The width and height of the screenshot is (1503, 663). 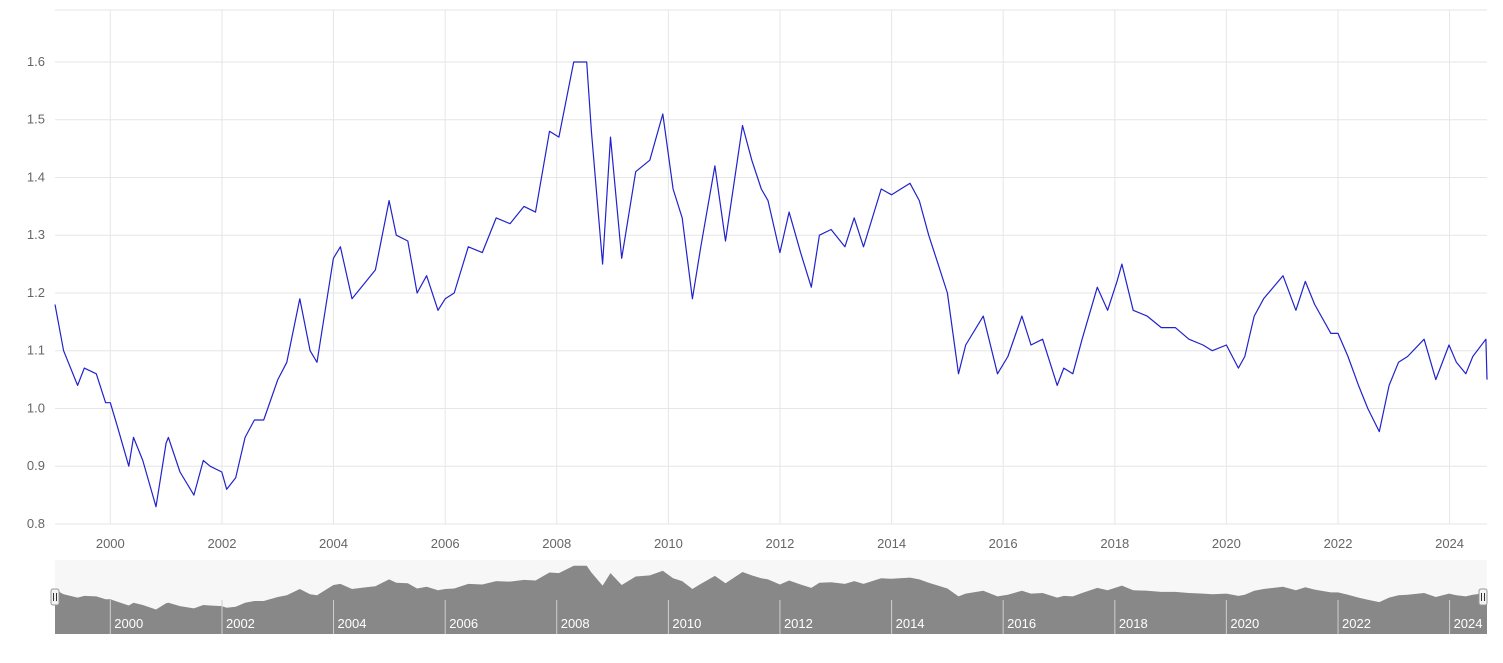 I want to click on x-tick-label: 2020, so click(x=1226, y=543).